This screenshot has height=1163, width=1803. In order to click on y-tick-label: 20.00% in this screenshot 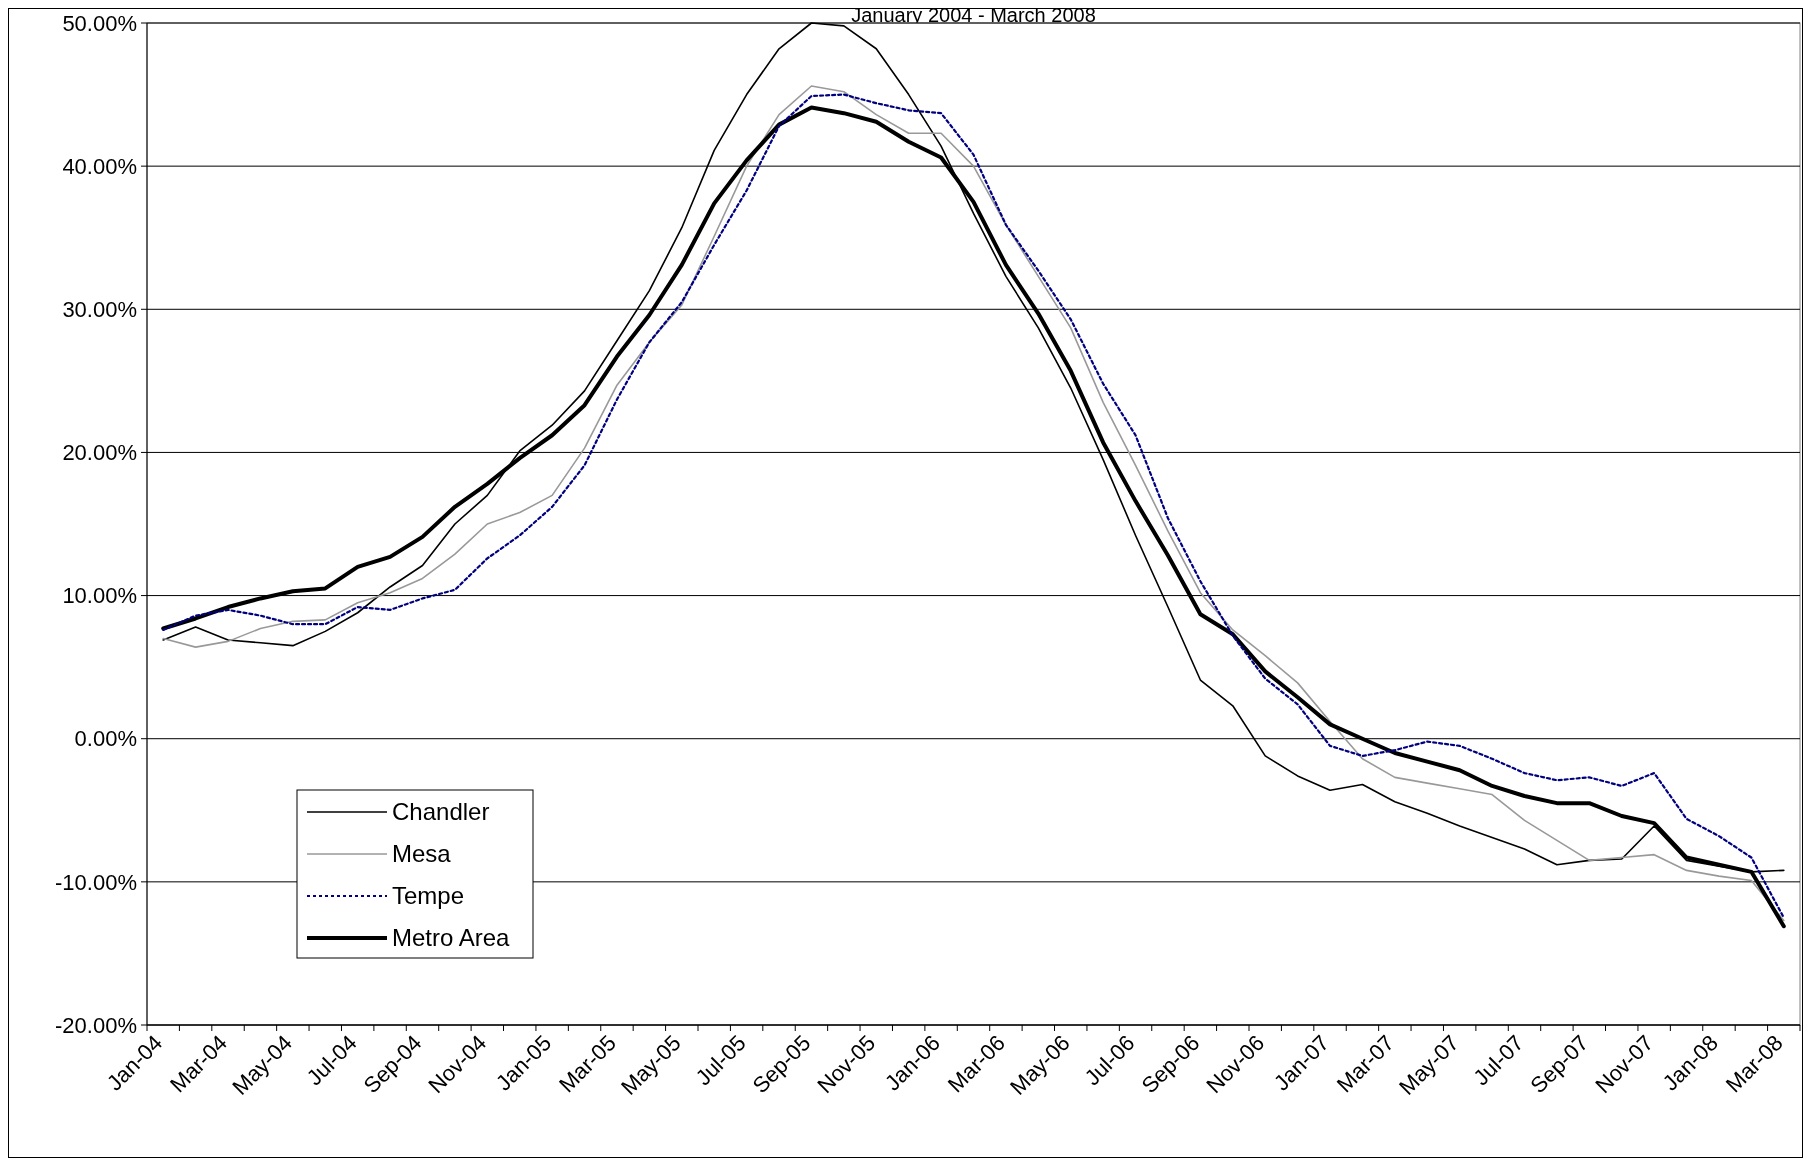, I will do `click(99, 453)`.